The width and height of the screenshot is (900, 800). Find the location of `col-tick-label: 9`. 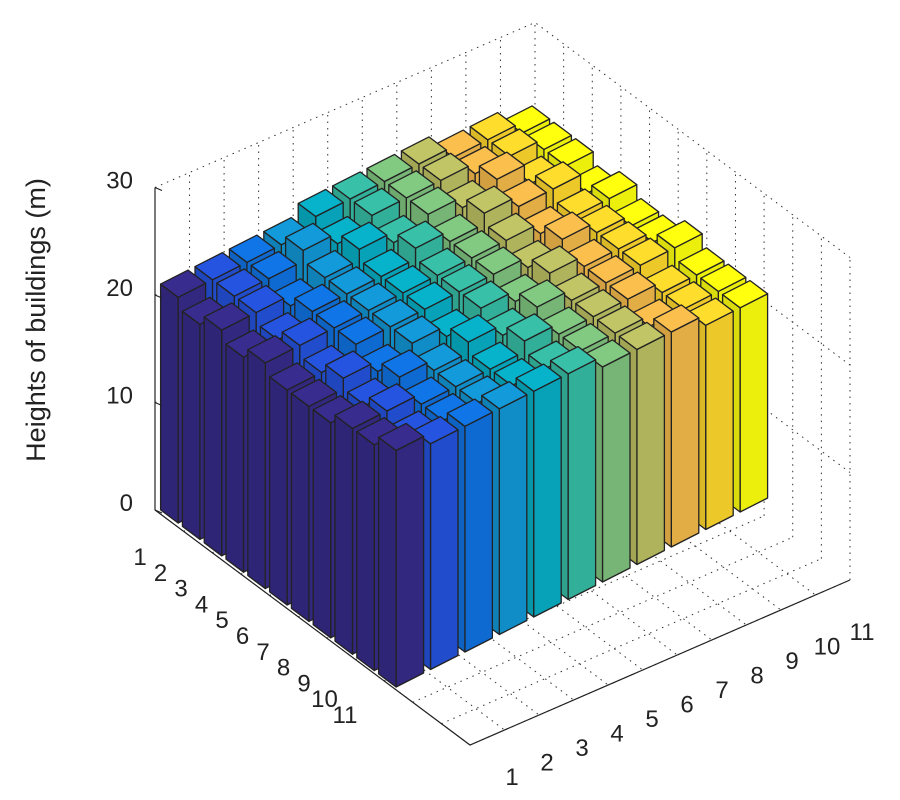

col-tick-label: 9 is located at coordinates (791, 661).